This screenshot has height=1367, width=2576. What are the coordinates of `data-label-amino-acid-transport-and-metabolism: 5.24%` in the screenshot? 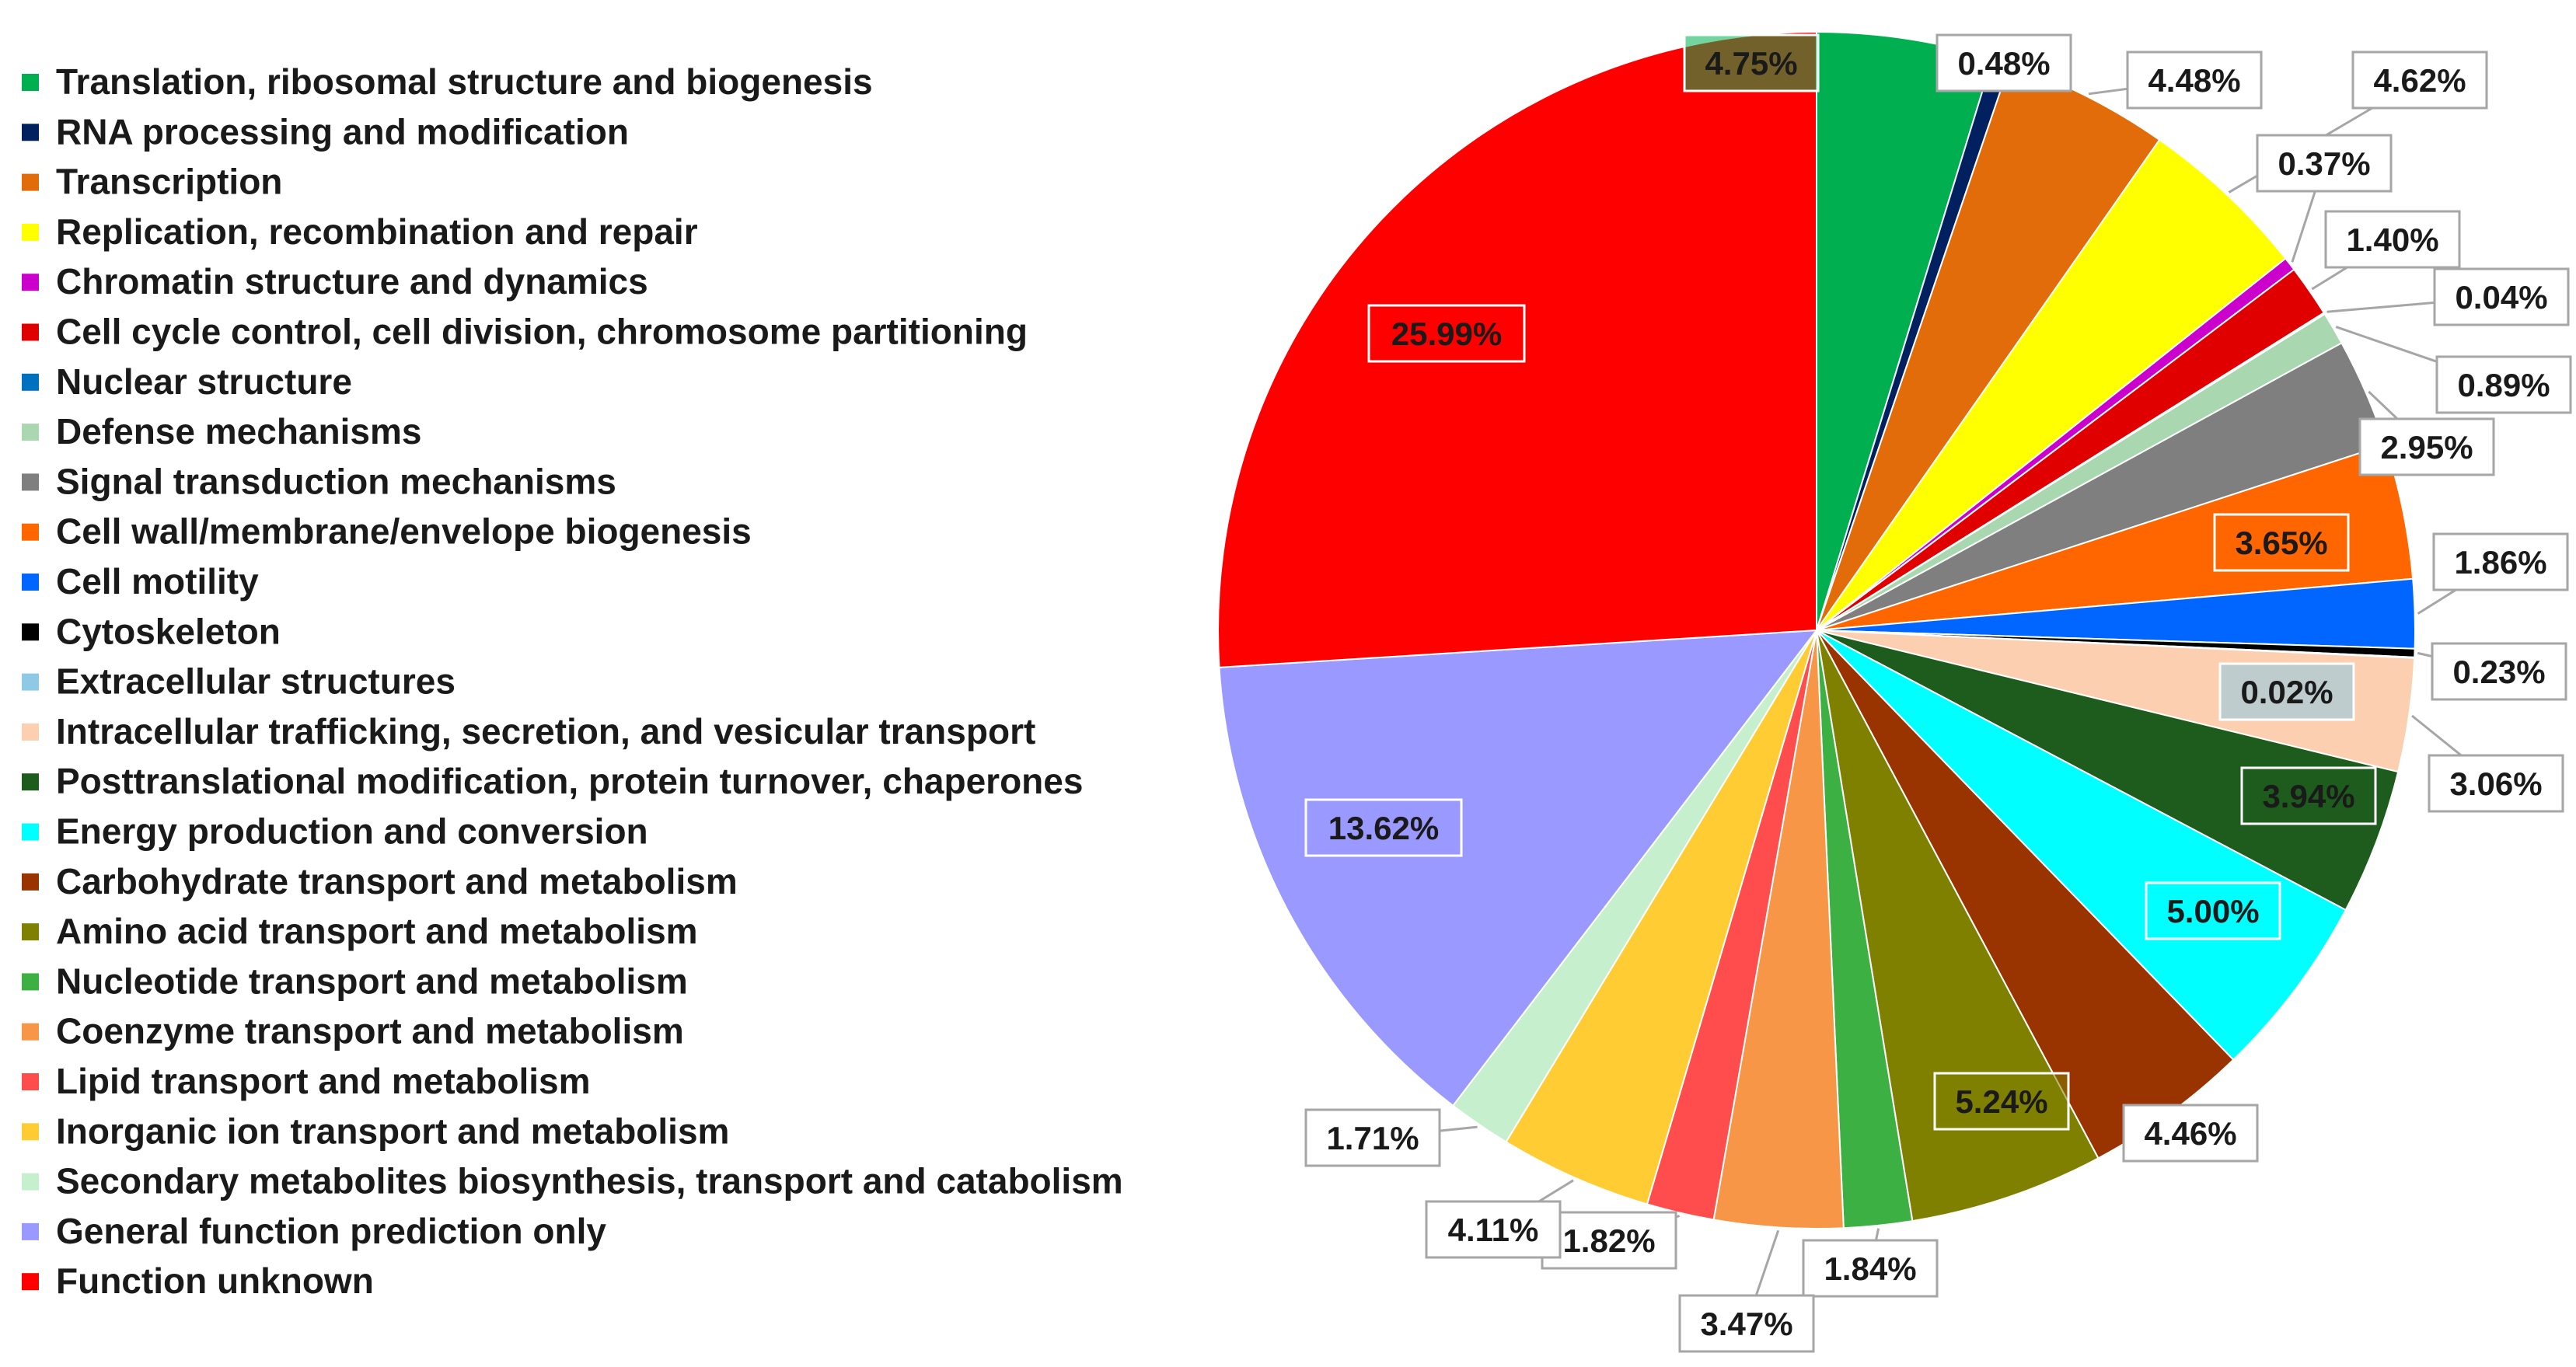 It's located at (2001, 1101).